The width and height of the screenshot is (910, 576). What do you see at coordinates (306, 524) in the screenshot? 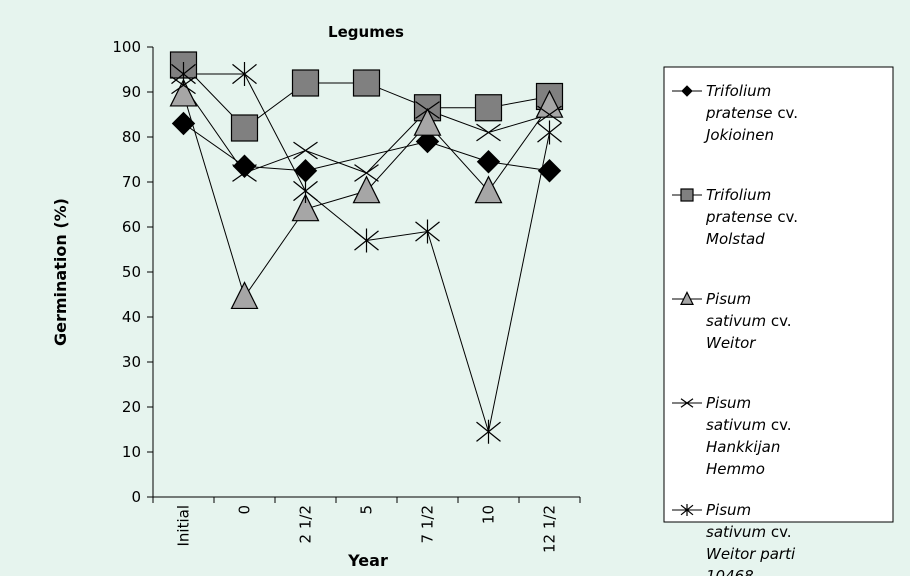
I see `x-tick-label: 2 1/2` at bounding box center [306, 524].